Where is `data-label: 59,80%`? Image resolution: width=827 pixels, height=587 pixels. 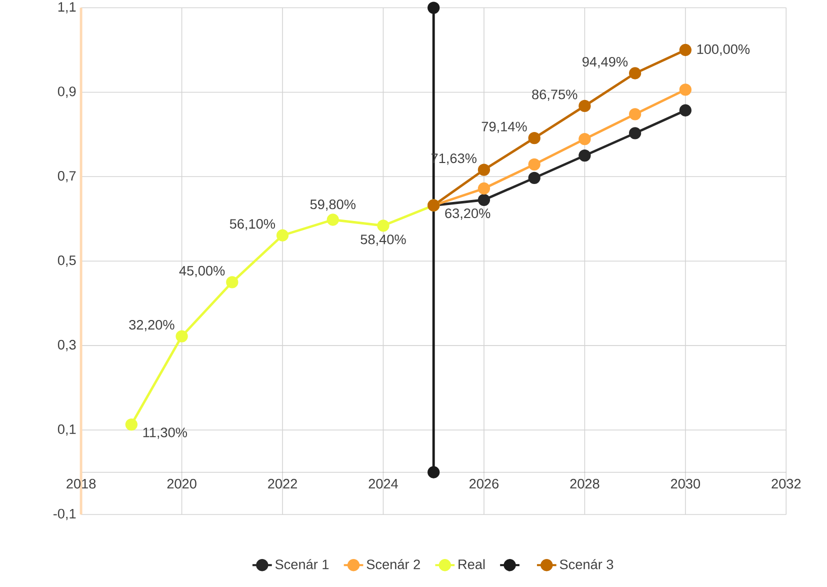 data-label: 59,80% is located at coordinates (333, 205).